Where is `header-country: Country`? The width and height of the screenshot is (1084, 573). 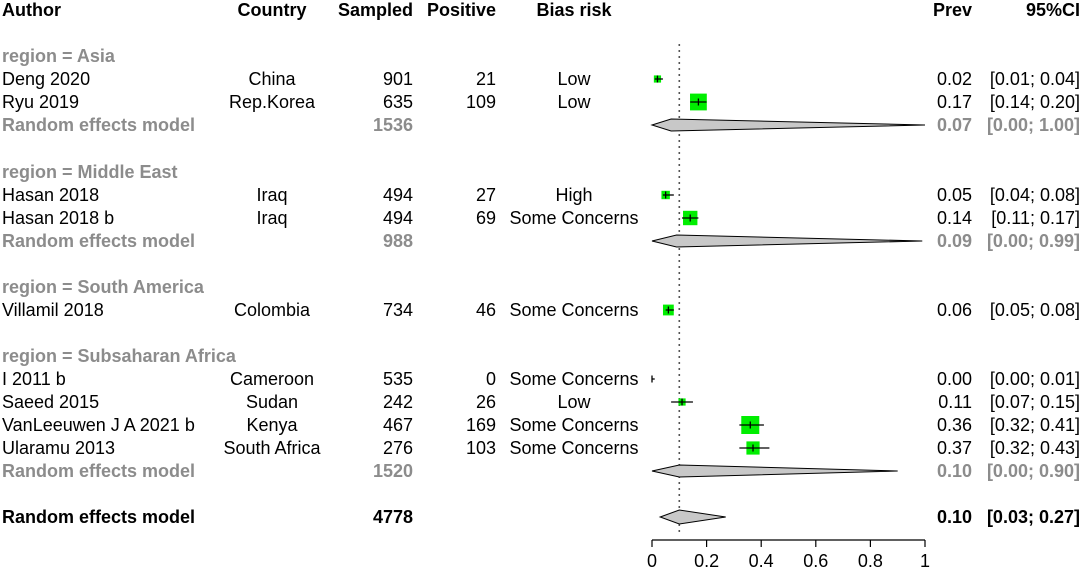 header-country: Country is located at coordinates (272, 10).